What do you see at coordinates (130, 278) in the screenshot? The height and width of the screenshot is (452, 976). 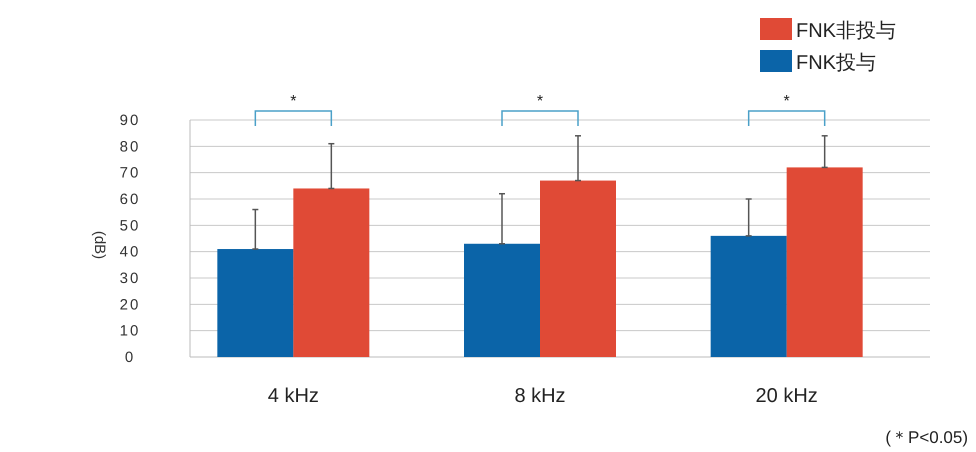 I see `y-tick-label: 30` at bounding box center [130, 278].